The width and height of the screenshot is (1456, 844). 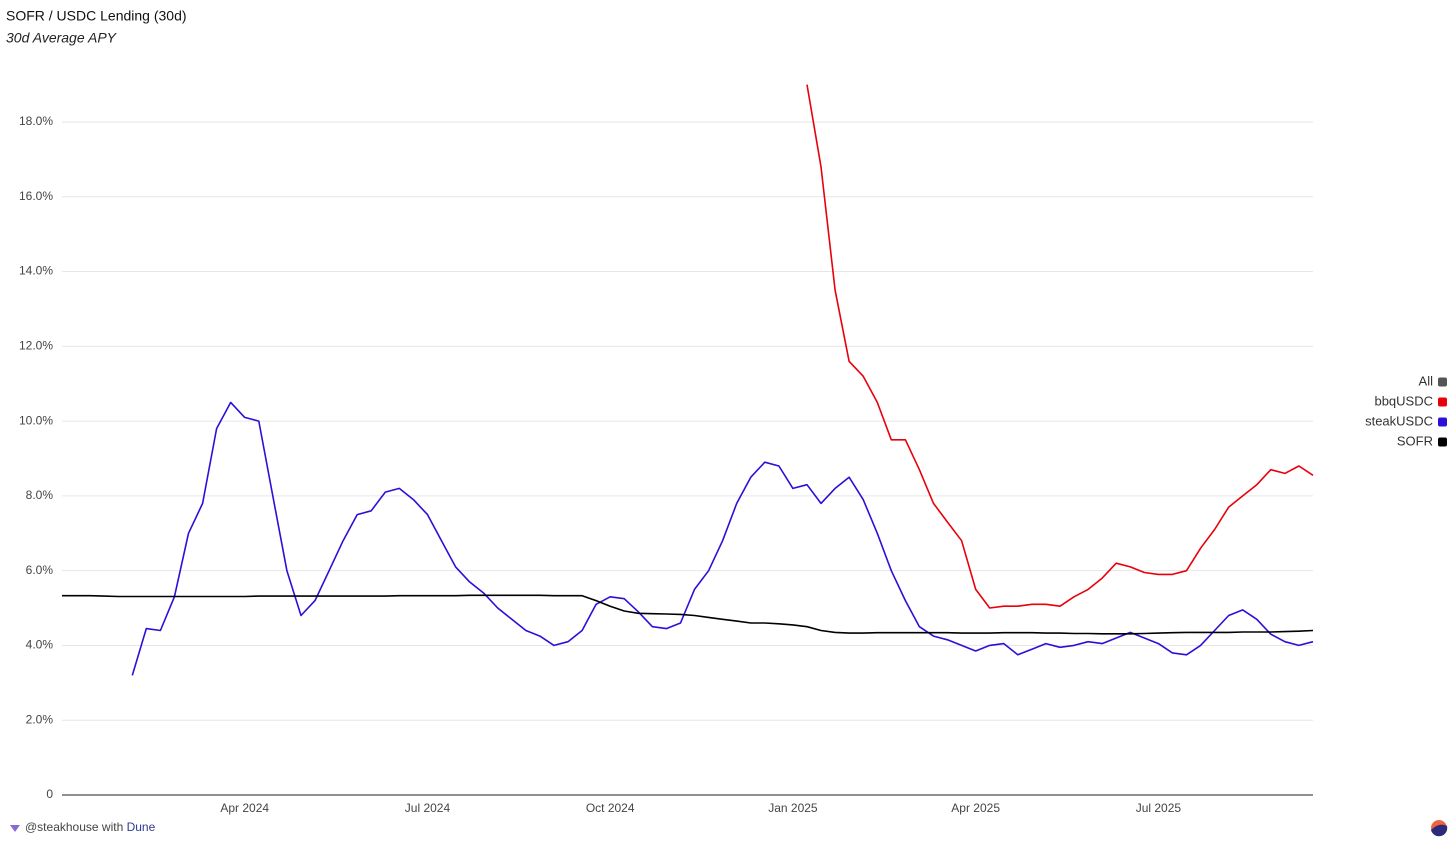 I want to click on y-tick-label: 6.0%, so click(x=40, y=570).